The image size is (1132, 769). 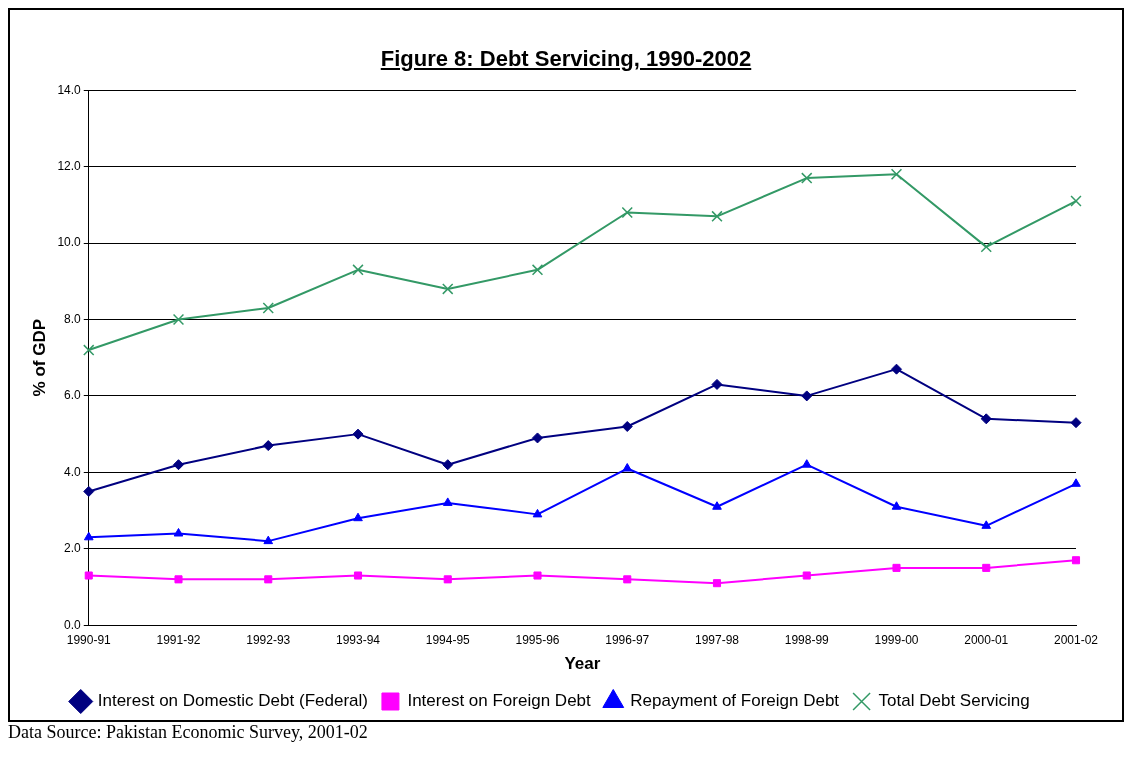 I want to click on legend-label: Repayment of Foreign Debt, so click(x=735, y=701).